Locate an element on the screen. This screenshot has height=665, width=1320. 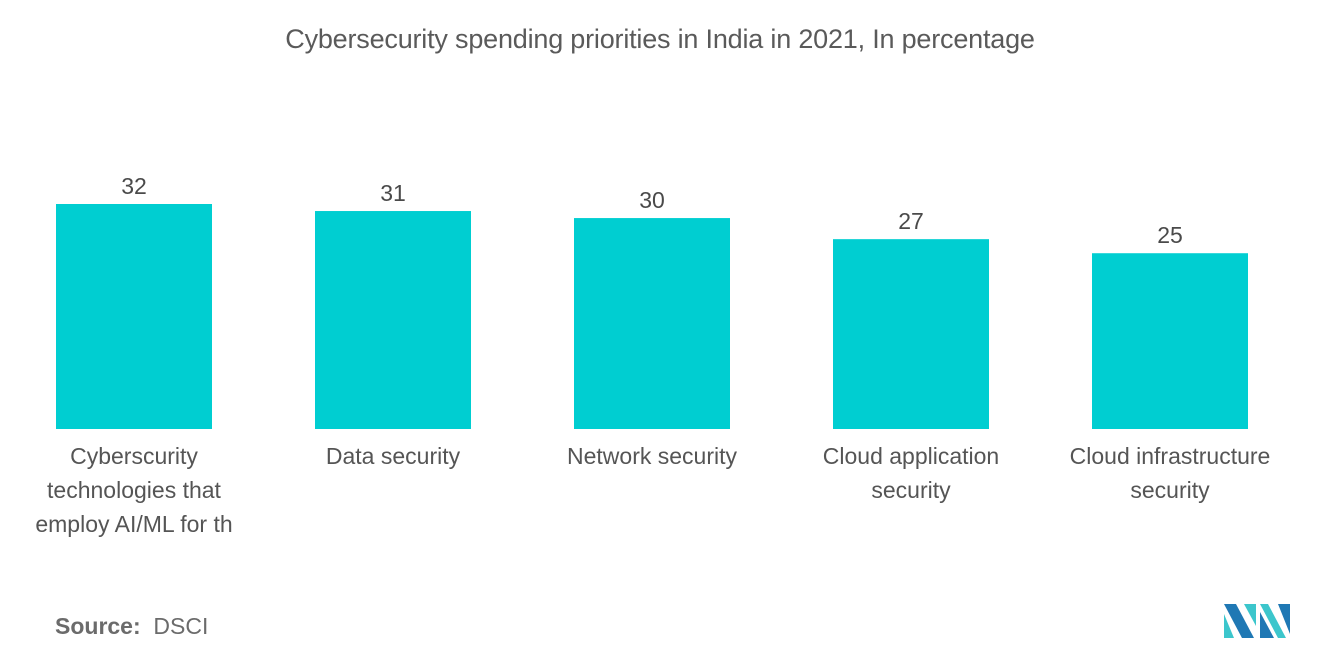
source-value: DSCI is located at coordinates (181, 626).